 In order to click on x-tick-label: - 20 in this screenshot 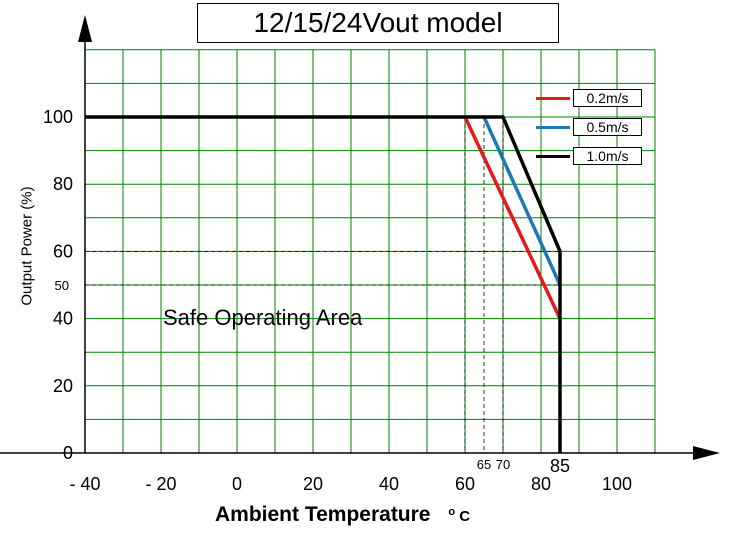, I will do `click(160, 484)`.